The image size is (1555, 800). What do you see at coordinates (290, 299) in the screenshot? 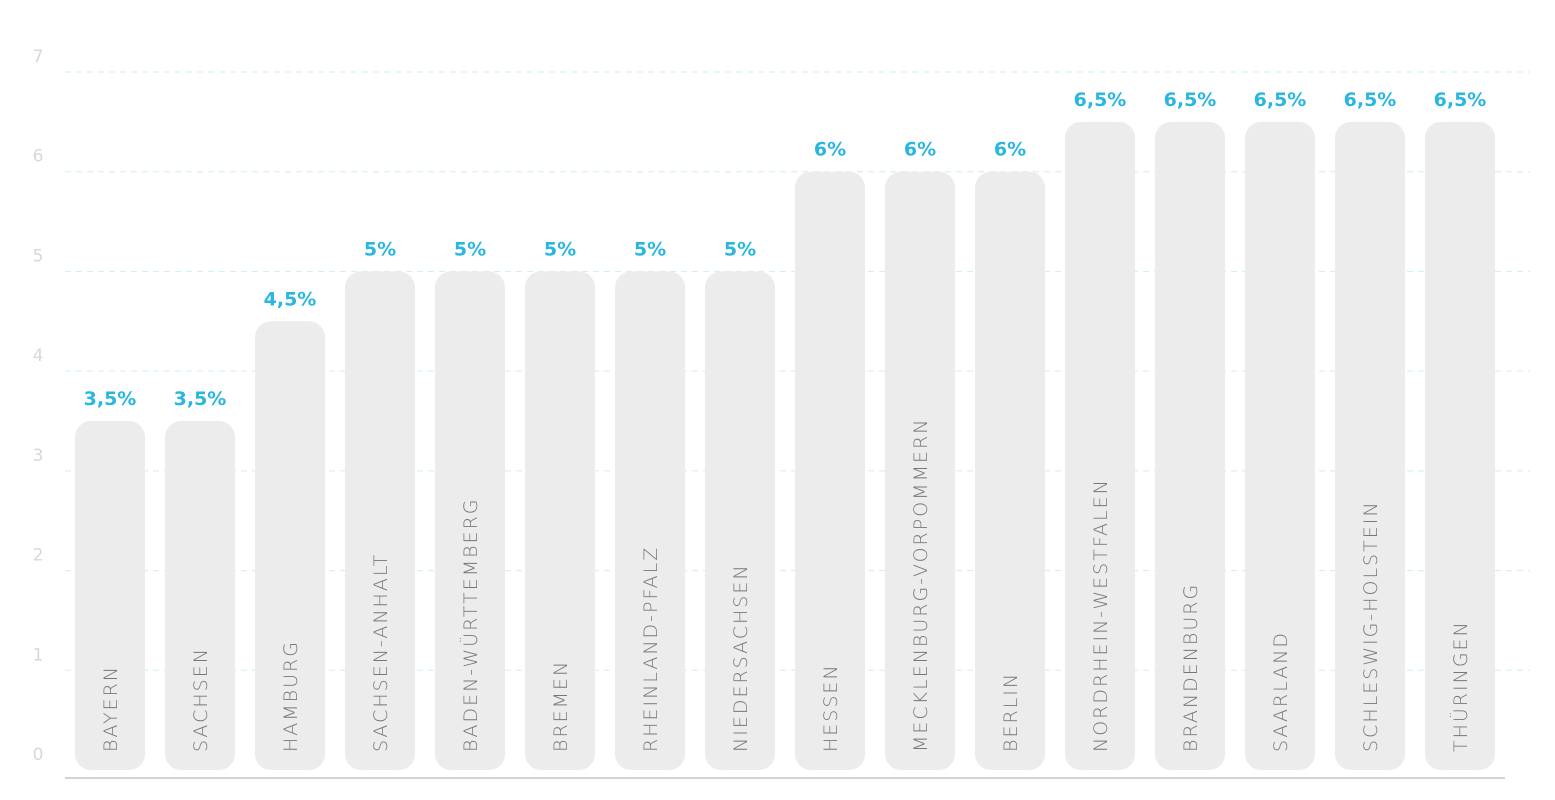
I see `value-label: 4,5%` at bounding box center [290, 299].